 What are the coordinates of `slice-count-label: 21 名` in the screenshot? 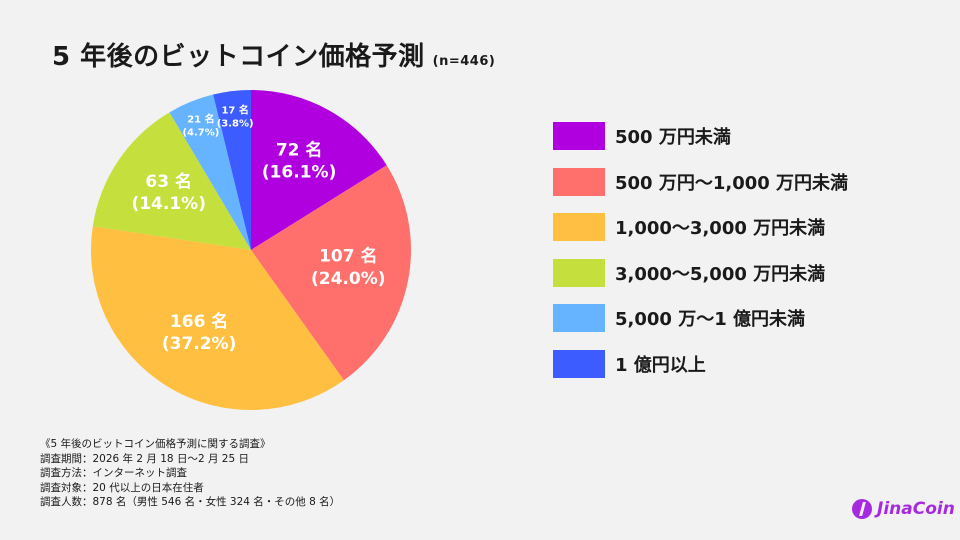 It's located at (200, 119).